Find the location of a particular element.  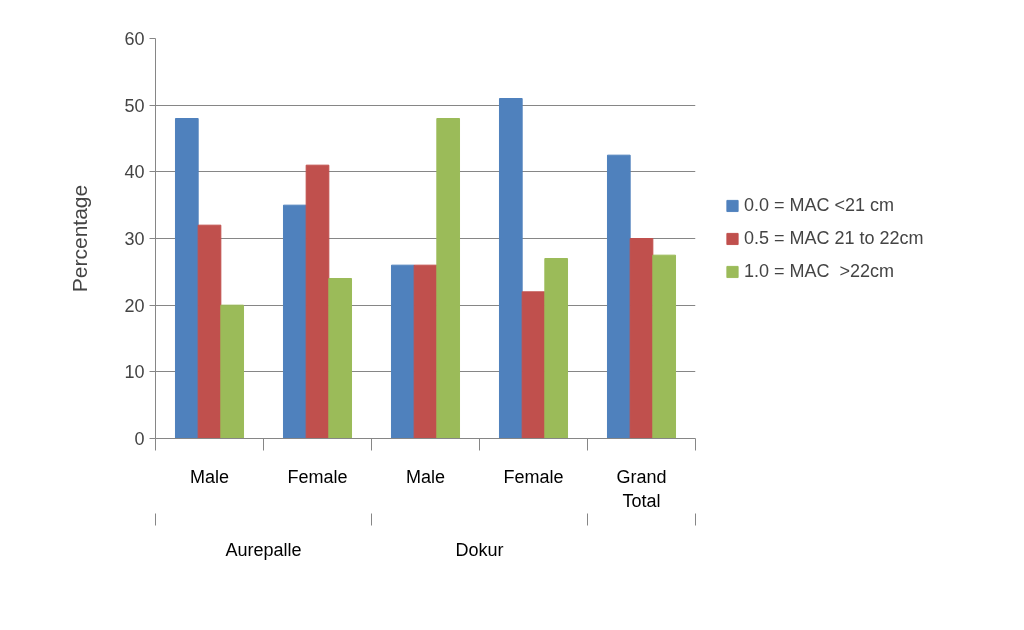

legend-label: 0.0 = MAC <21 cm is located at coordinates (819, 205).